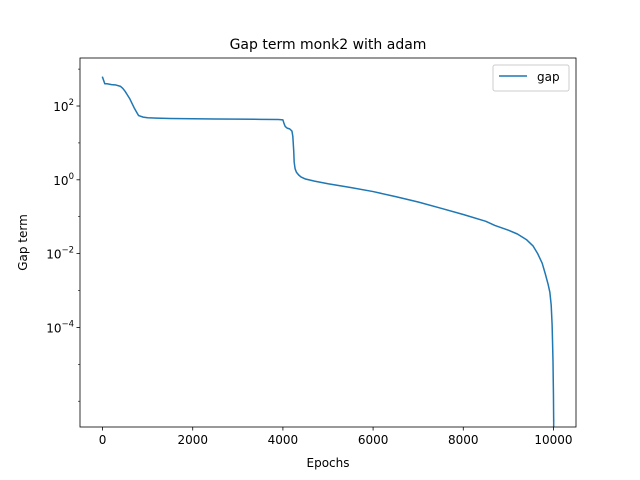 This screenshot has width=640, height=480. What do you see at coordinates (553, 440) in the screenshot?
I see `x-tick-label: 10000` at bounding box center [553, 440].